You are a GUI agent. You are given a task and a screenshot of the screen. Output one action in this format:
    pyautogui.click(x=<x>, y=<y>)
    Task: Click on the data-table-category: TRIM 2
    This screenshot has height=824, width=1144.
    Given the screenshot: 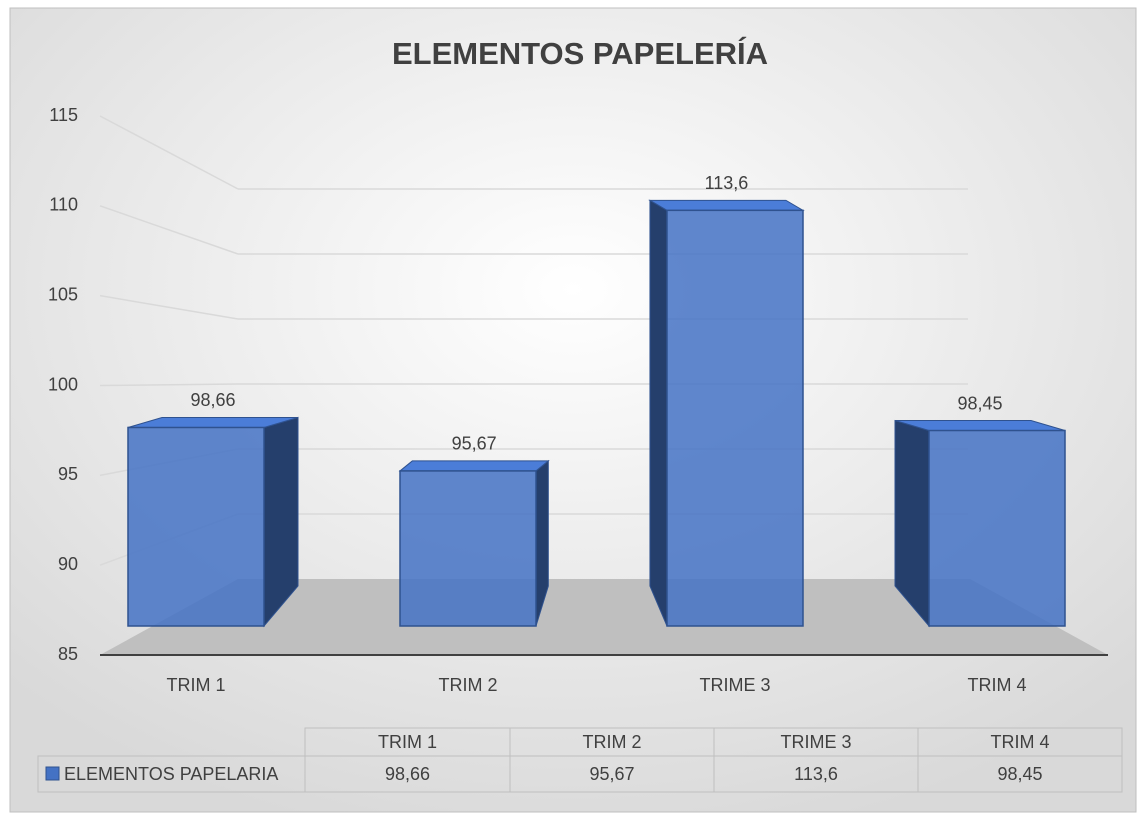 What is the action you would take?
    pyautogui.click(x=611, y=742)
    